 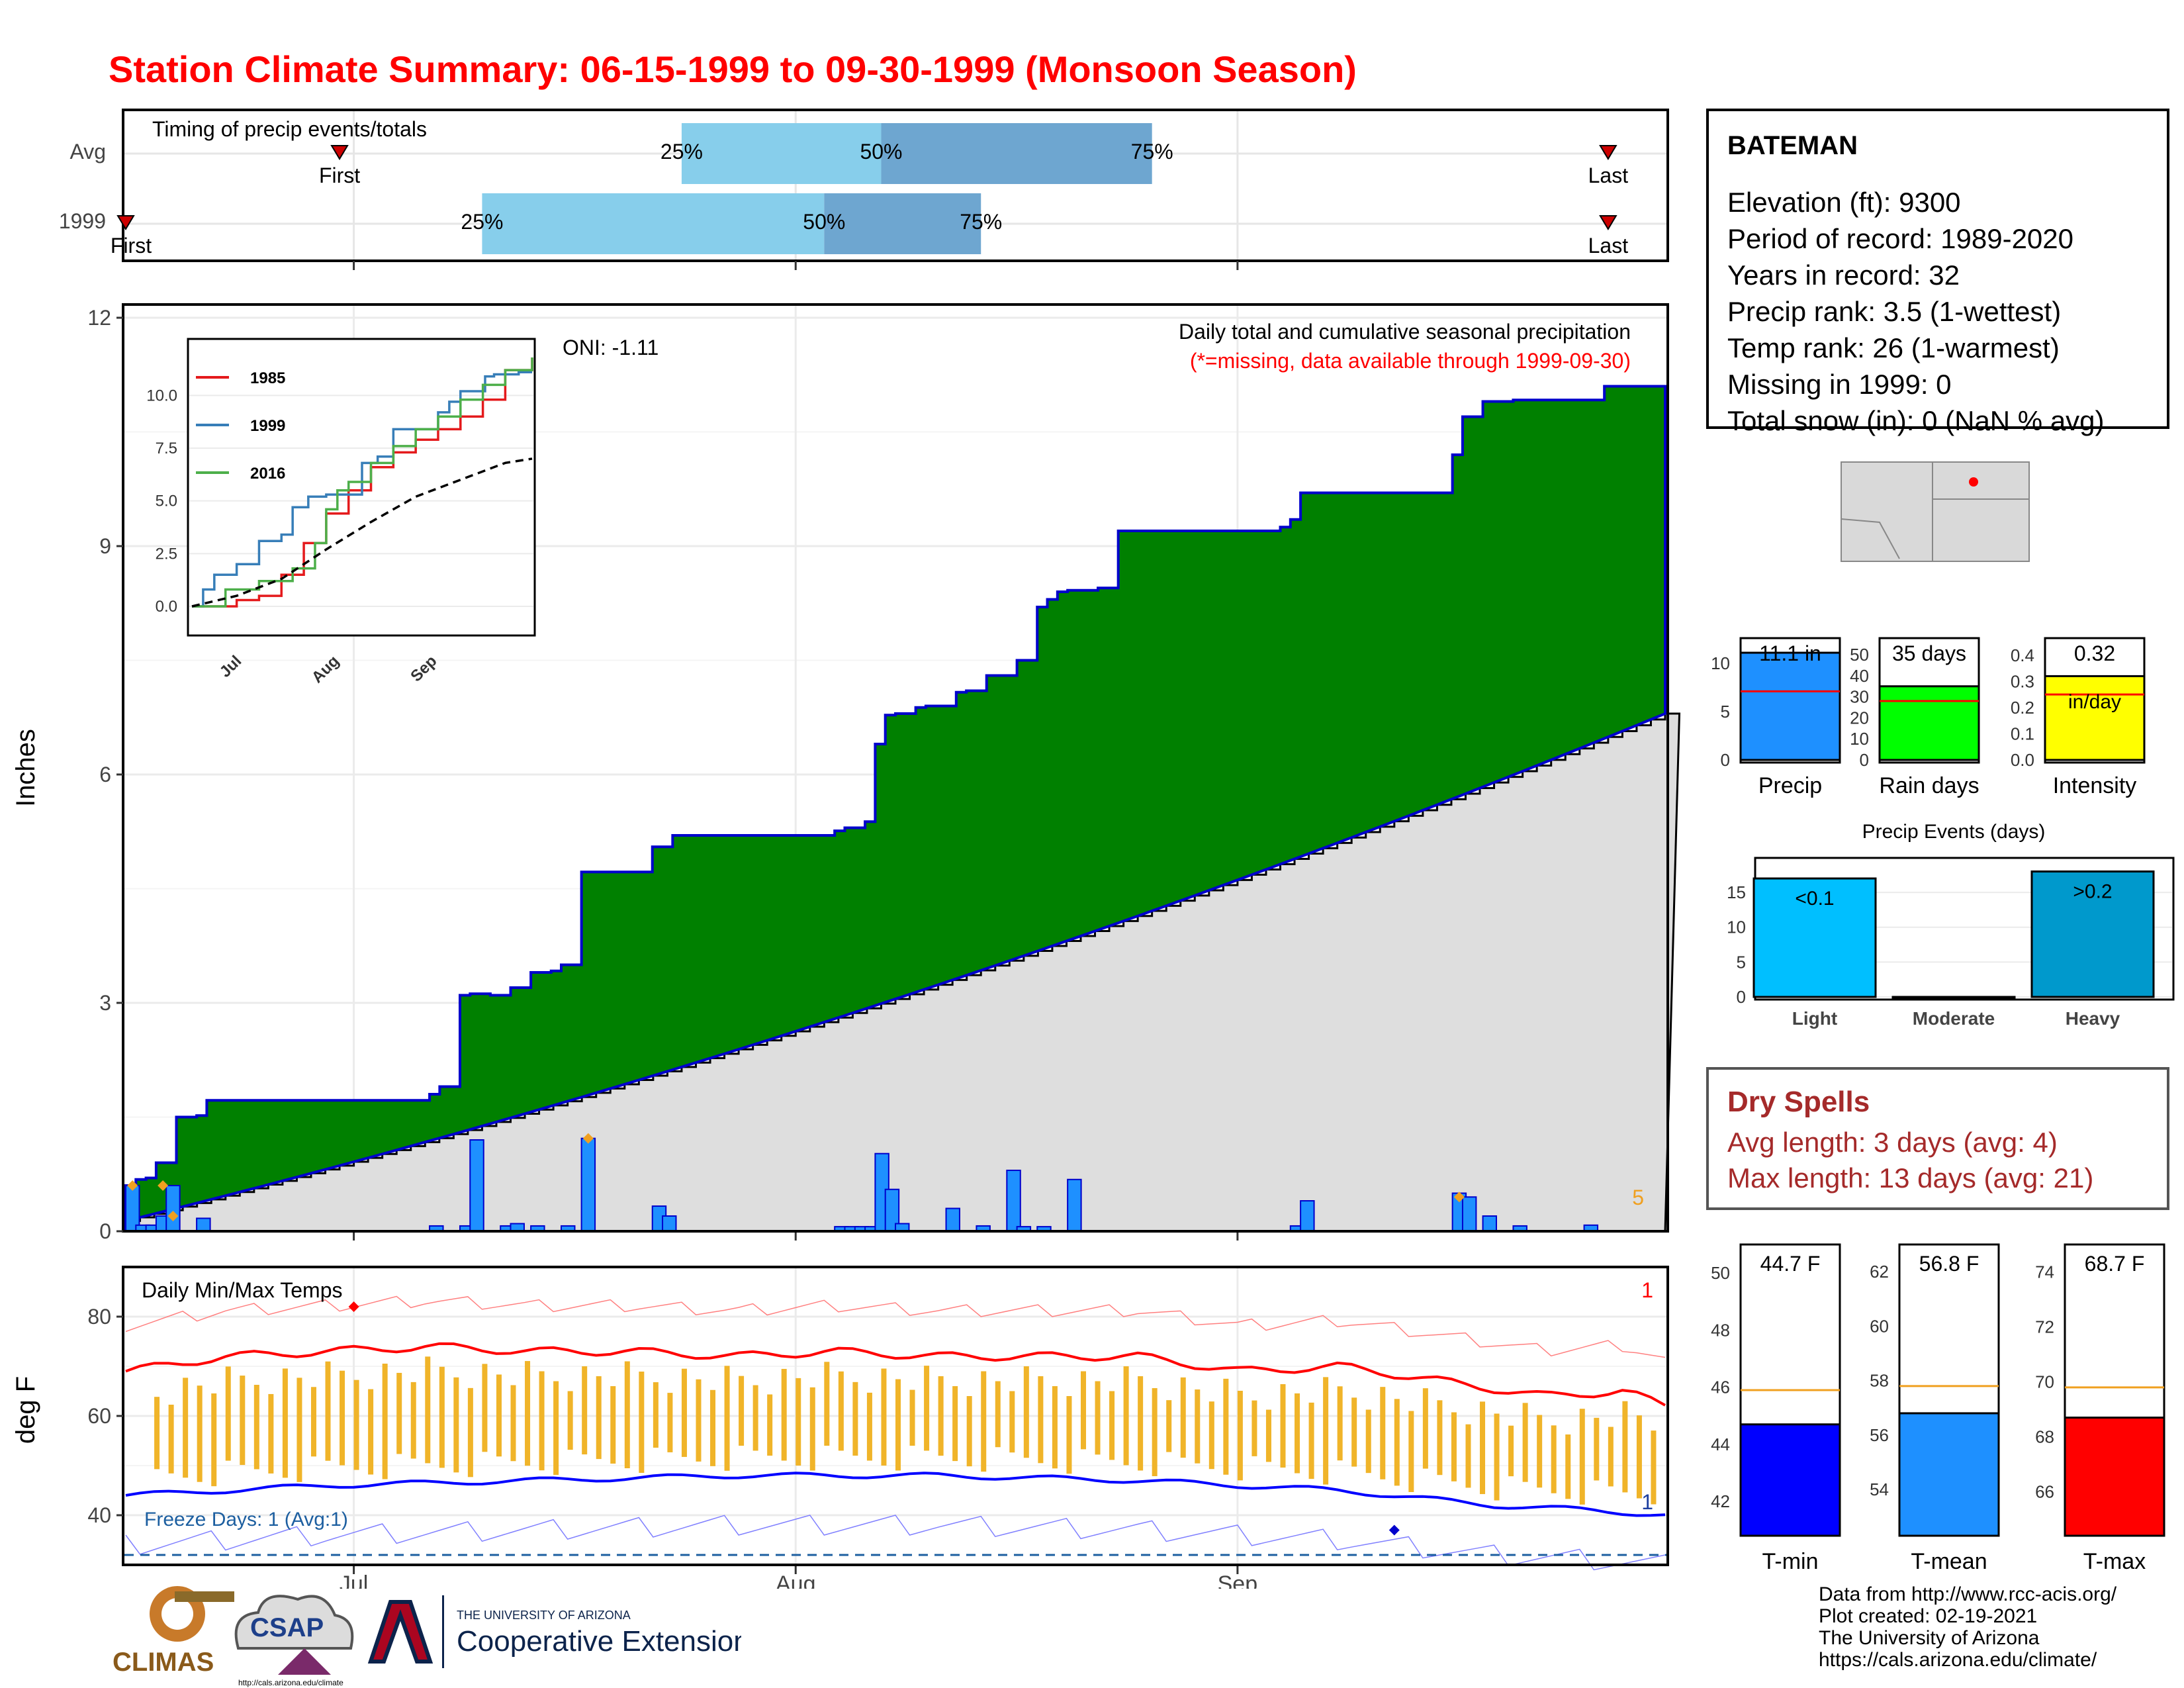 I want to click on timing-year-q25-label: 25%, so click(x=482, y=222).